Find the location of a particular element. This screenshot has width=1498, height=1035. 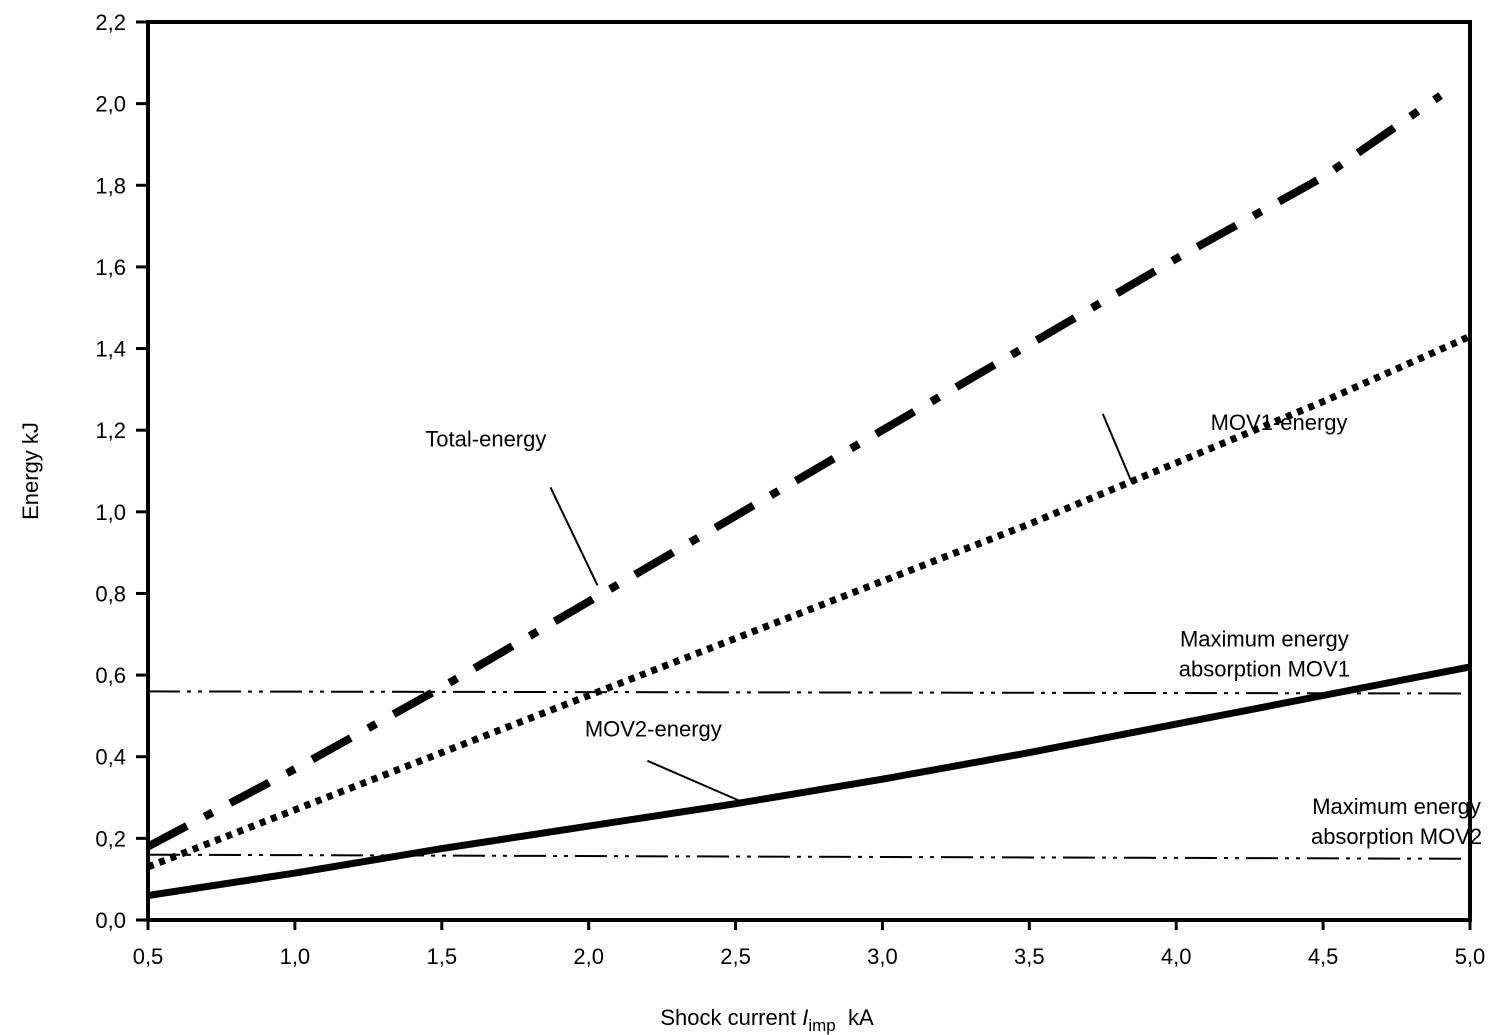

x-tick-label: 0,5 is located at coordinates (148, 956).